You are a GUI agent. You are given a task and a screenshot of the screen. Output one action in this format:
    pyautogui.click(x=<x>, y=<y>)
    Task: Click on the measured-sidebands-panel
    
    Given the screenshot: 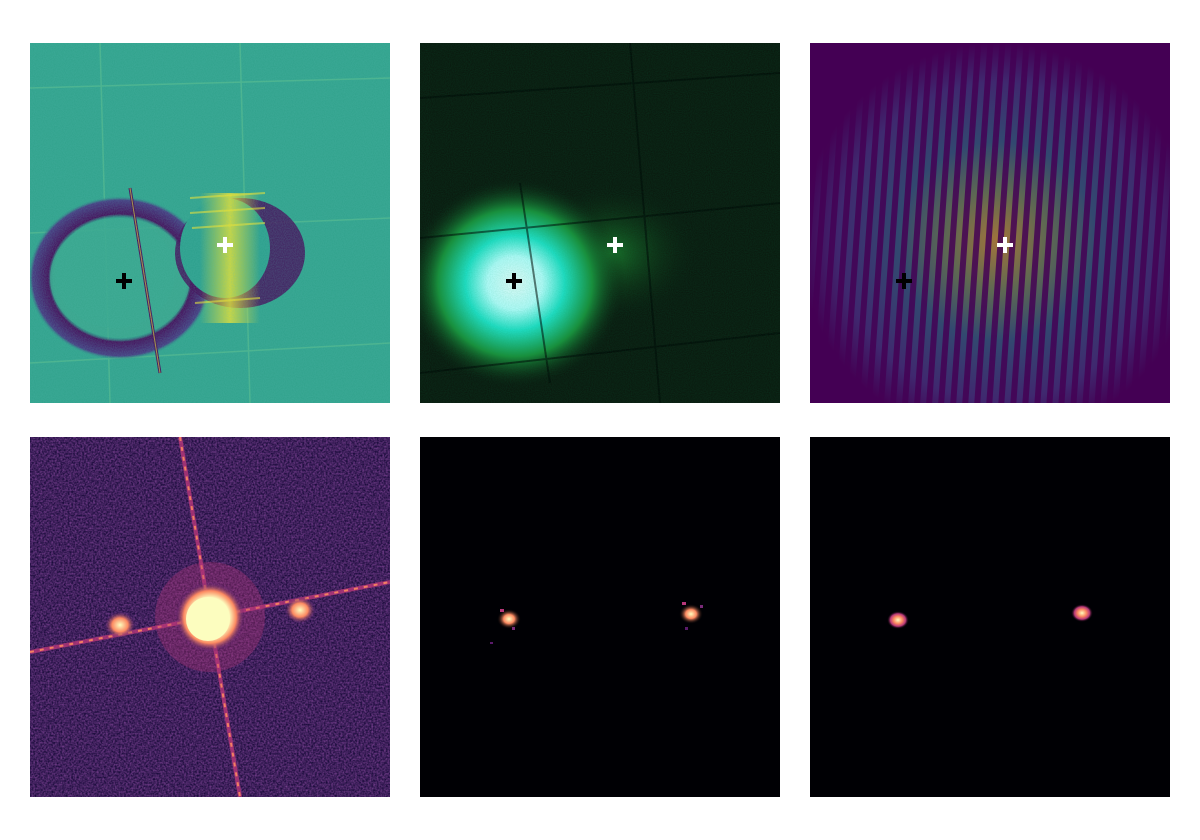 What is the action you would take?
    pyautogui.click(x=600, y=617)
    